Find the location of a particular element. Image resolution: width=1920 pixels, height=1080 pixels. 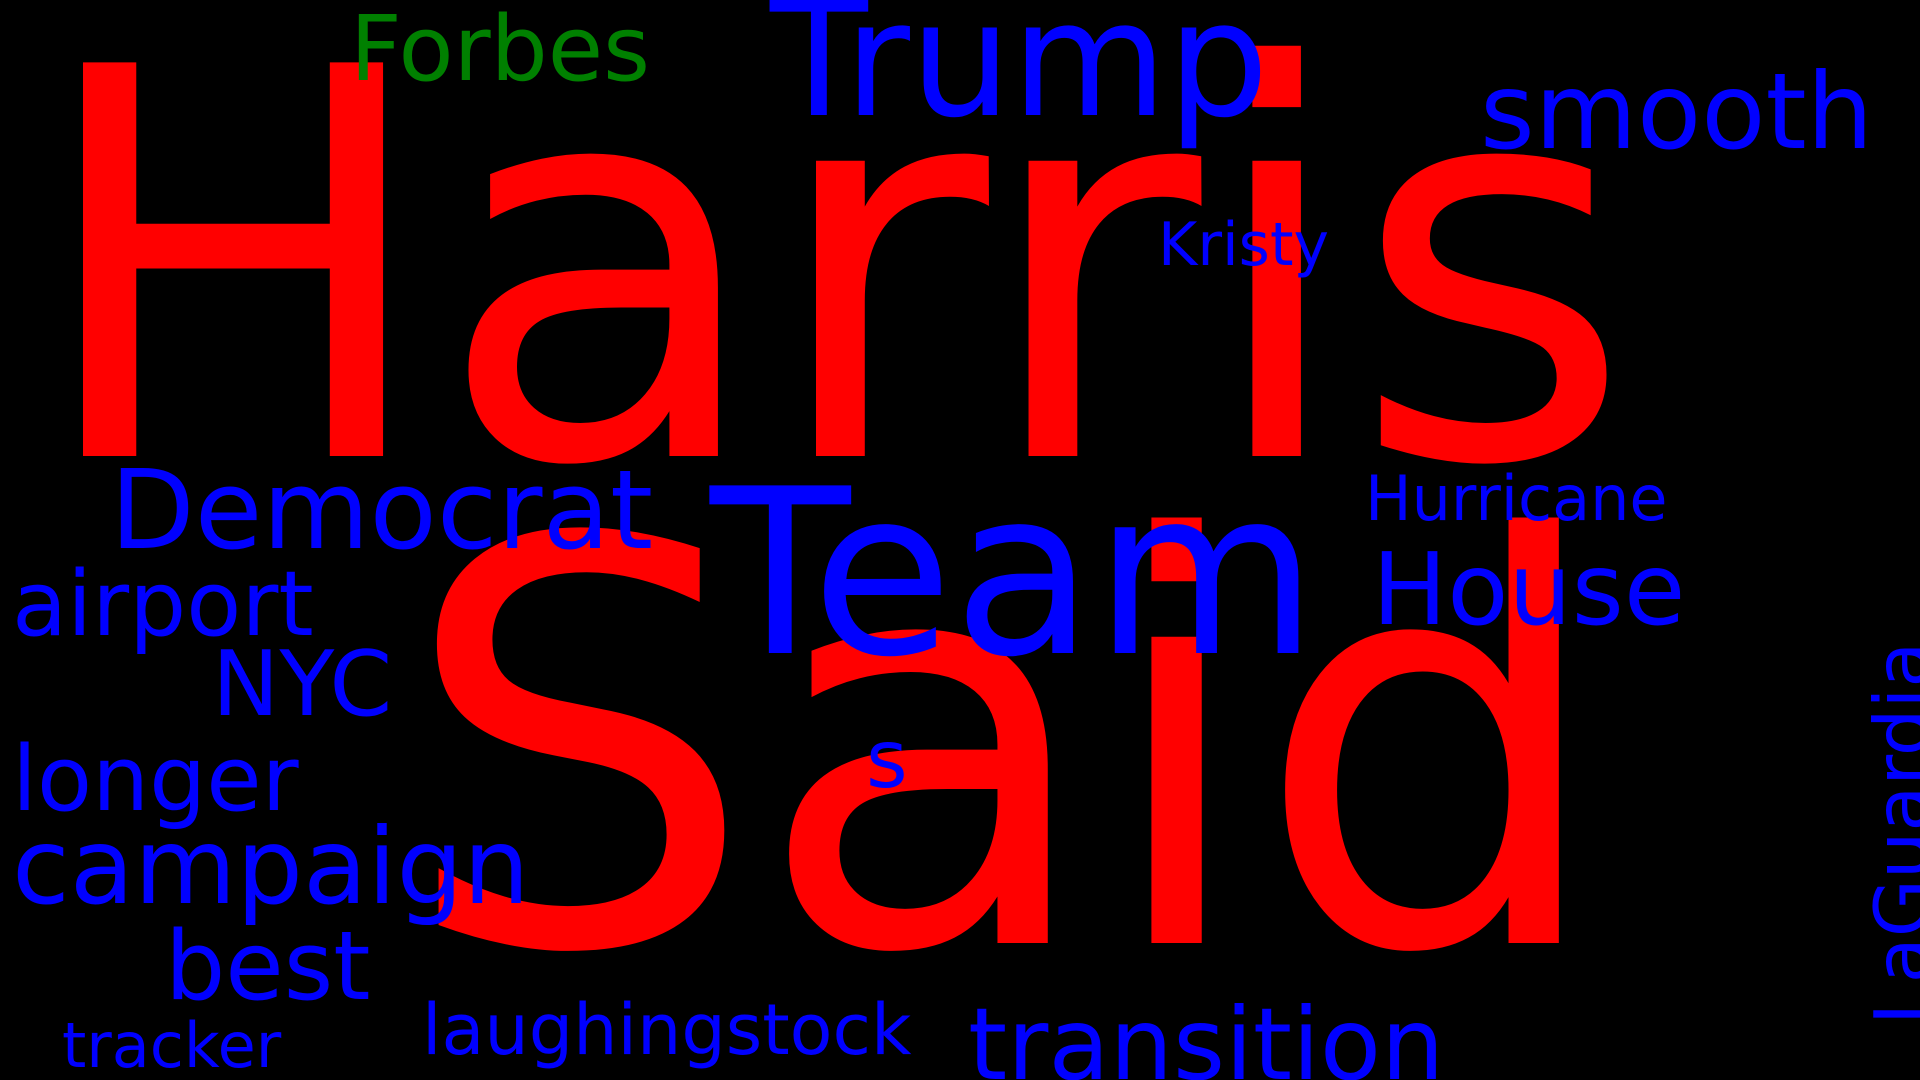

word-best: best is located at coordinates (268, 967).